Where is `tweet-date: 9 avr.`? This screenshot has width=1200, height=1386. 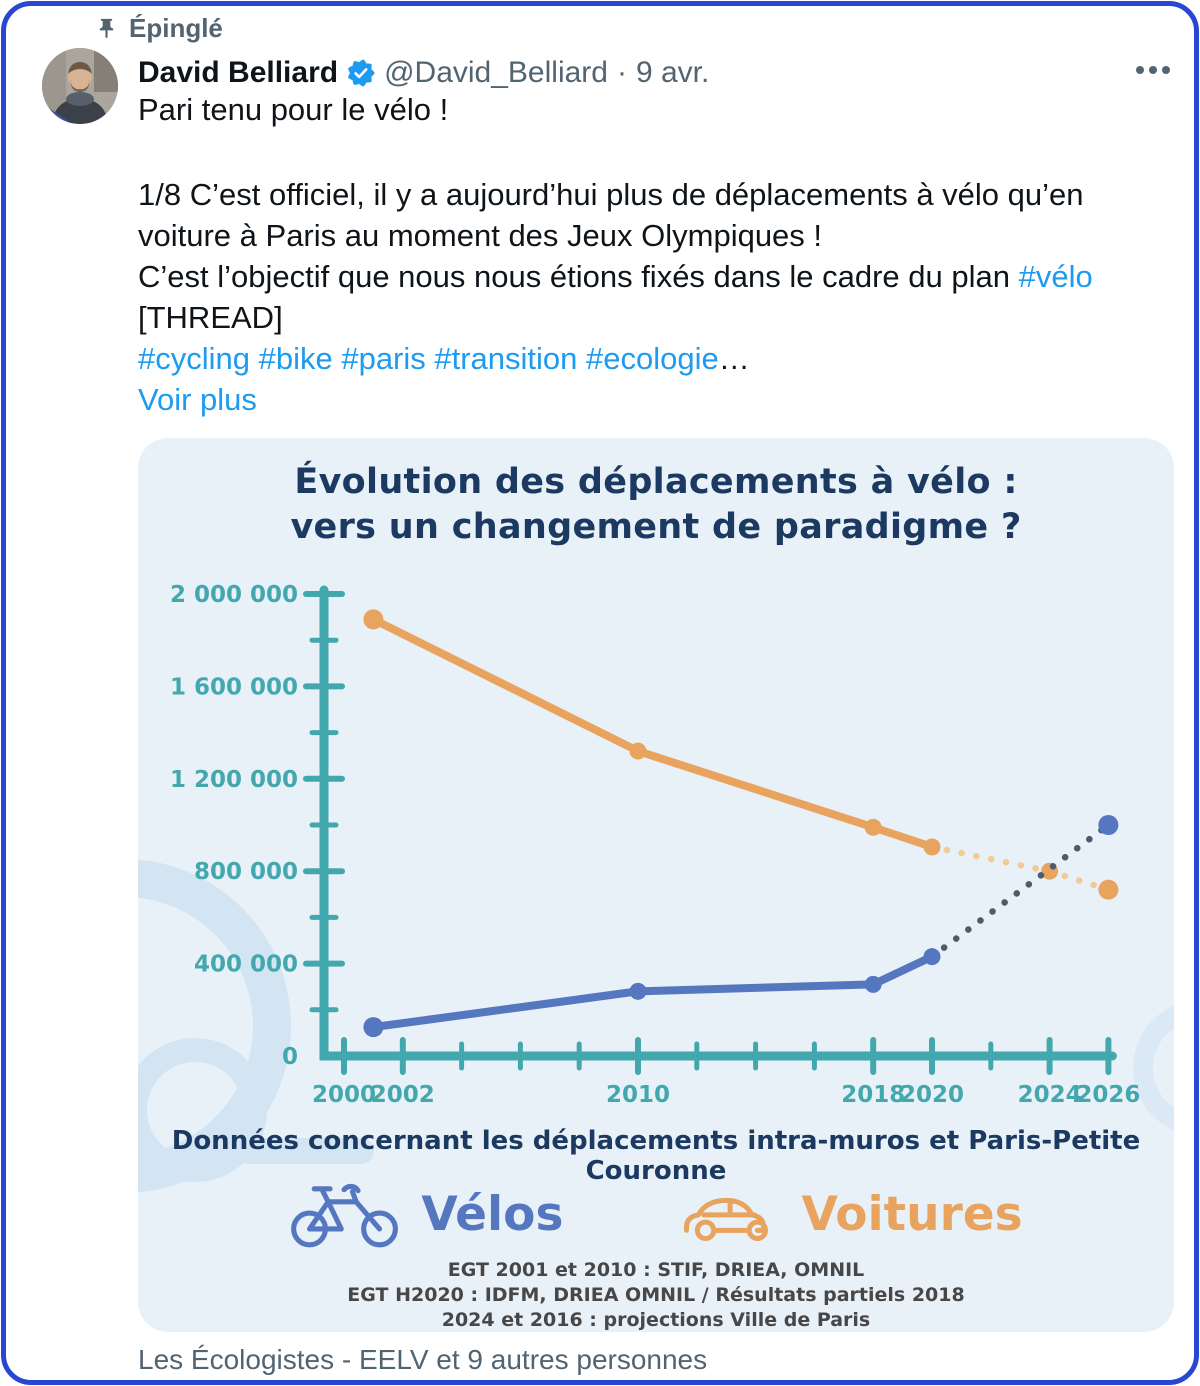 tweet-date: 9 avr. is located at coordinates (672, 72).